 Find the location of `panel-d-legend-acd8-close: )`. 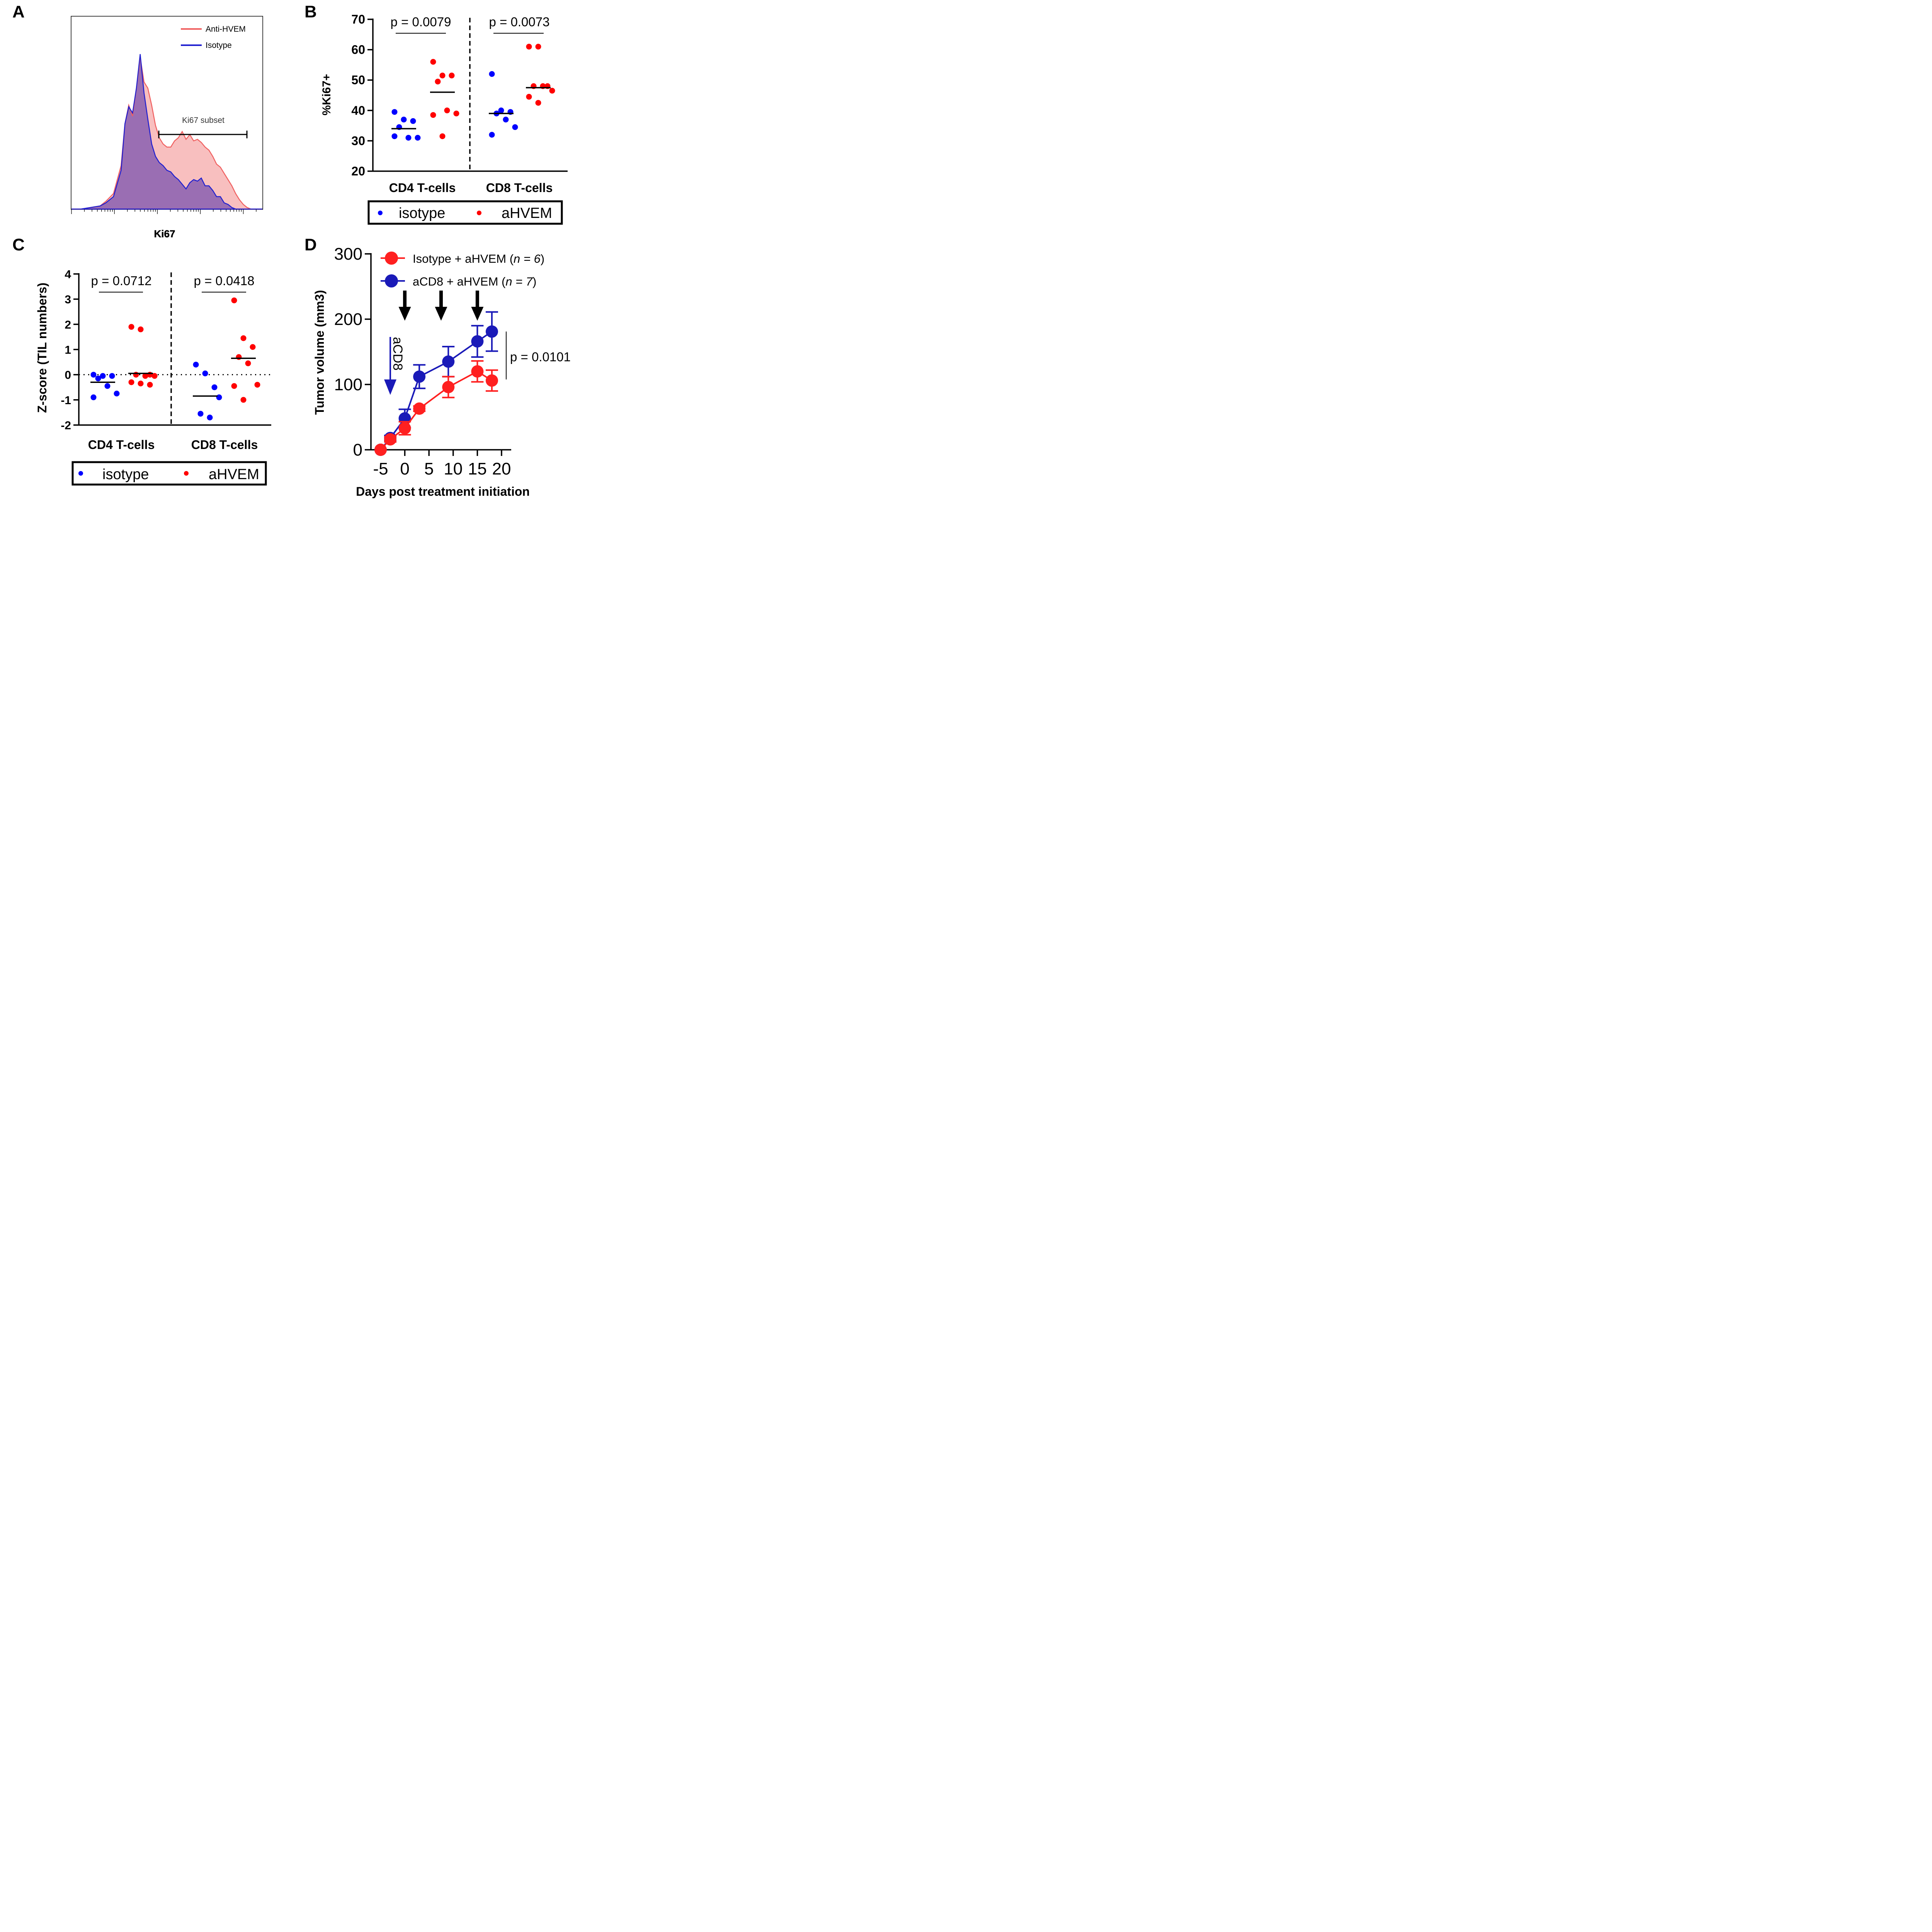

panel-d-legend-acd8-close: ) is located at coordinates (534, 282).